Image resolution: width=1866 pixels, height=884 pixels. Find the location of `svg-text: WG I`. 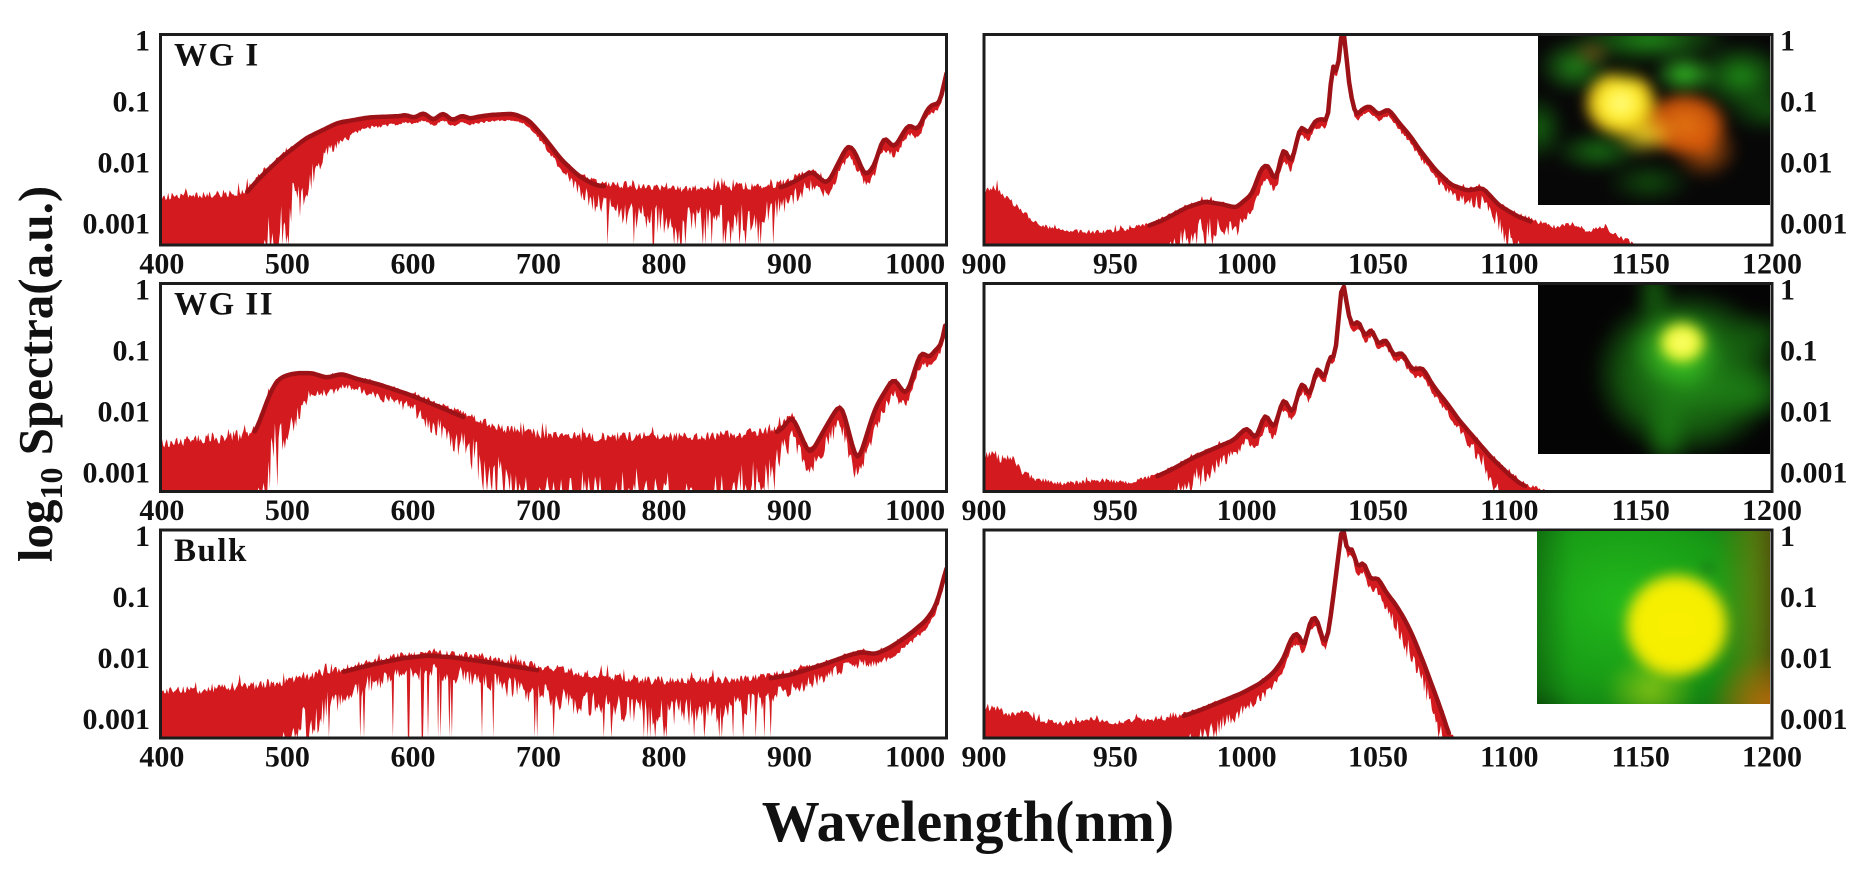

svg-text: WG I is located at coordinates (217, 56).